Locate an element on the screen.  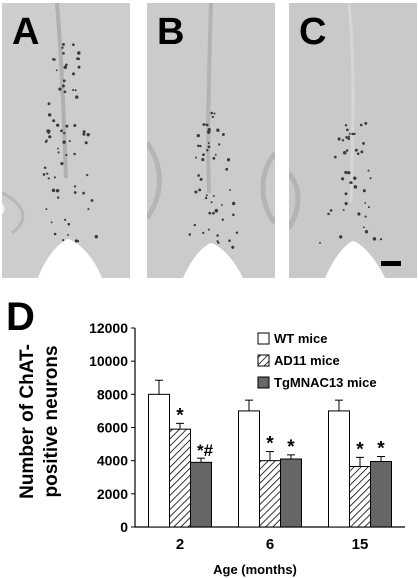
y-axis-label: positive neurons is located at coordinates (51, 421).